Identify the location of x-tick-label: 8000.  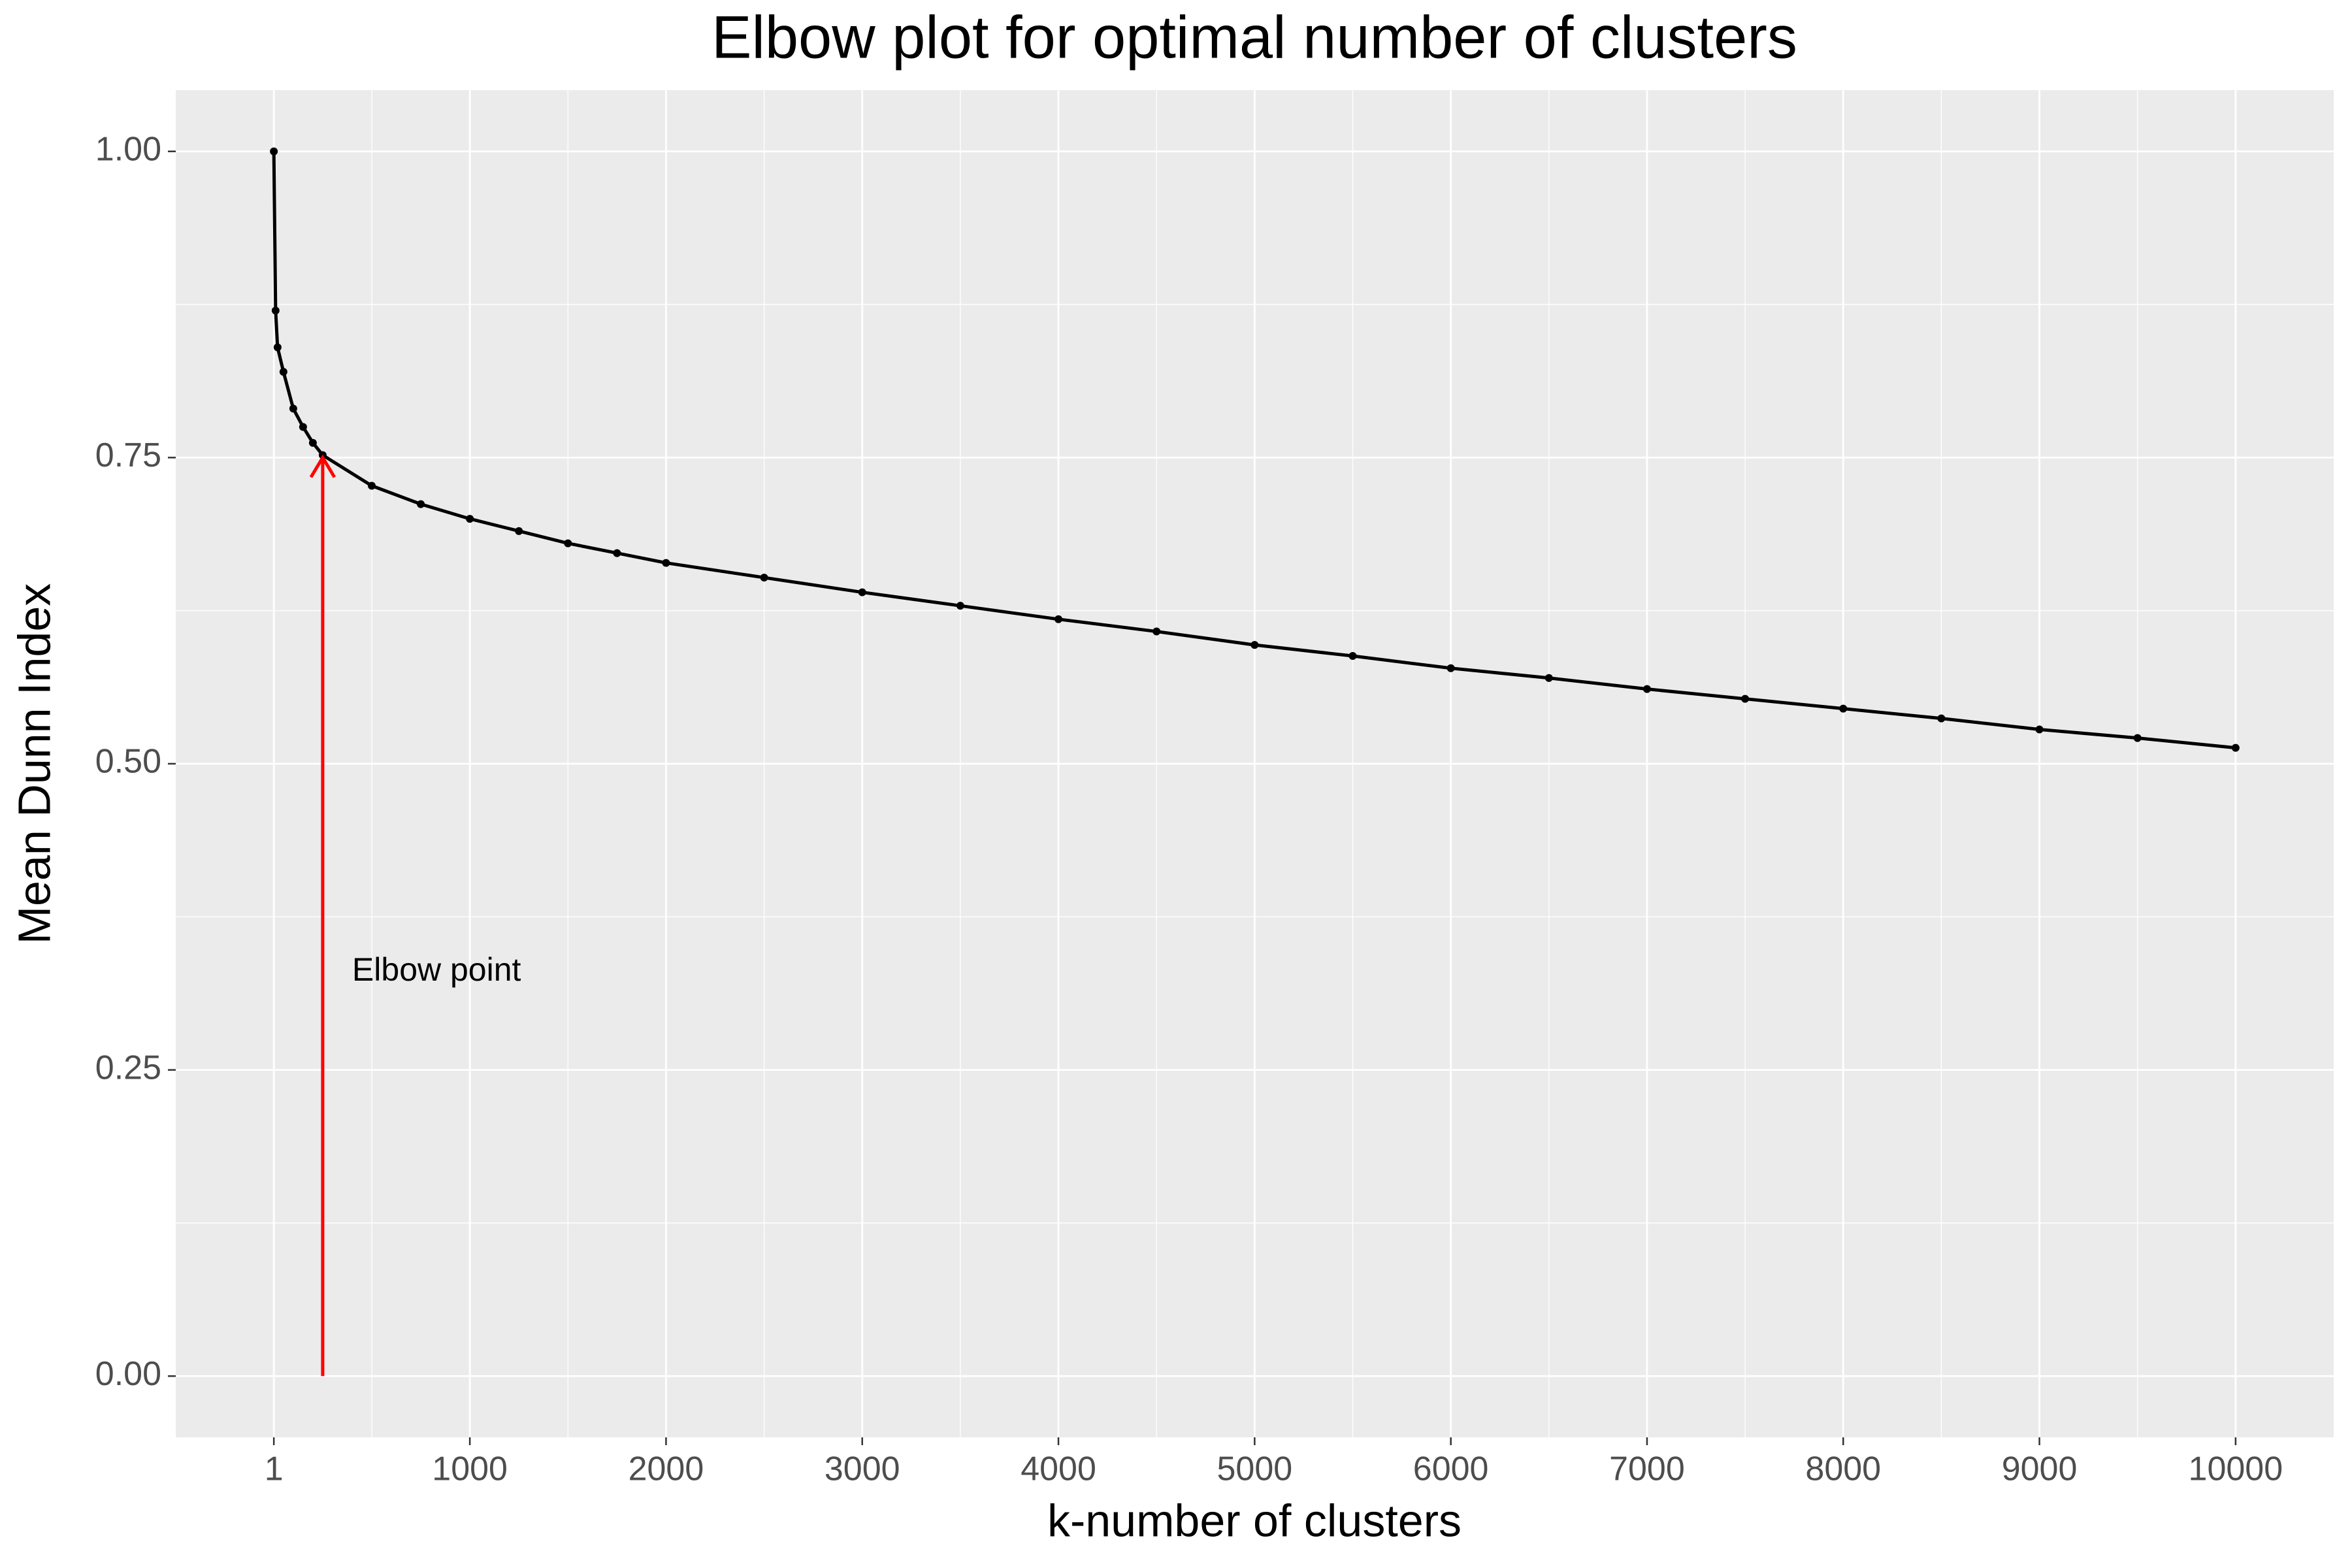
(1843, 1469).